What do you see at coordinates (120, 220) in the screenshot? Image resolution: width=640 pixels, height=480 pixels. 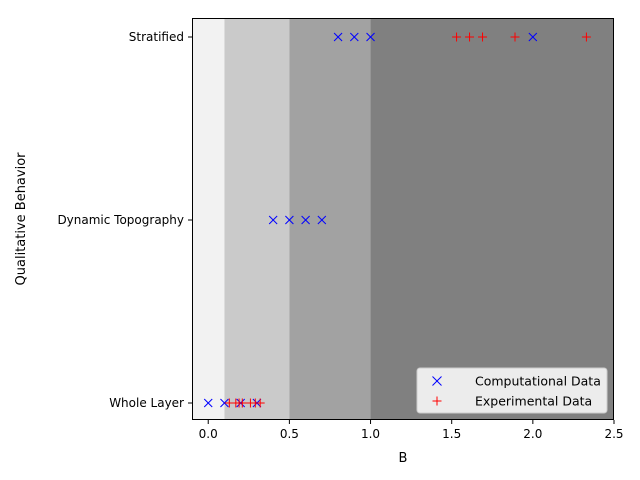 I see `y-tick-label: Dynamic Topography` at bounding box center [120, 220].